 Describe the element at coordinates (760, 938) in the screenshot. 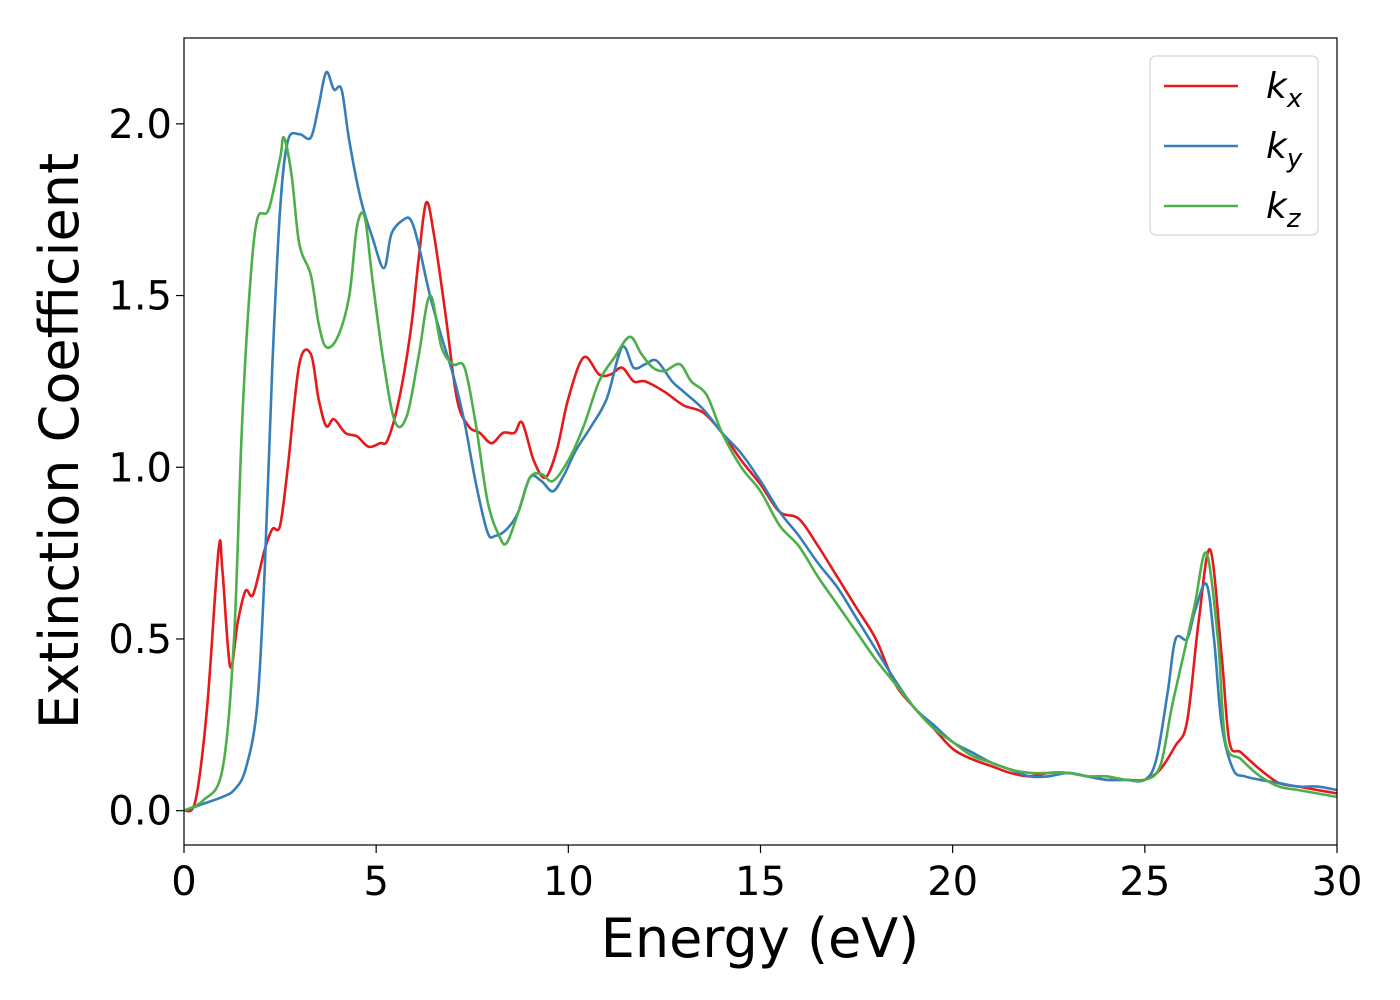

I see `x-axis-title: Energy (eV)` at that location.